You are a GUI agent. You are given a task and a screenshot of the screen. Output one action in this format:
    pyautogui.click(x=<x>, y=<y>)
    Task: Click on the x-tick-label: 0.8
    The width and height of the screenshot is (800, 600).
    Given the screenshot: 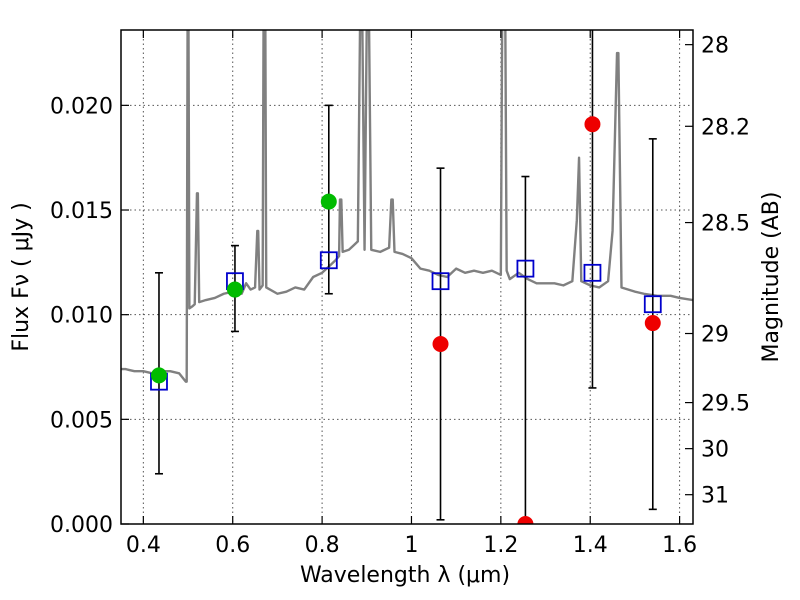 What is the action you would take?
    pyautogui.click(x=322, y=545)
    